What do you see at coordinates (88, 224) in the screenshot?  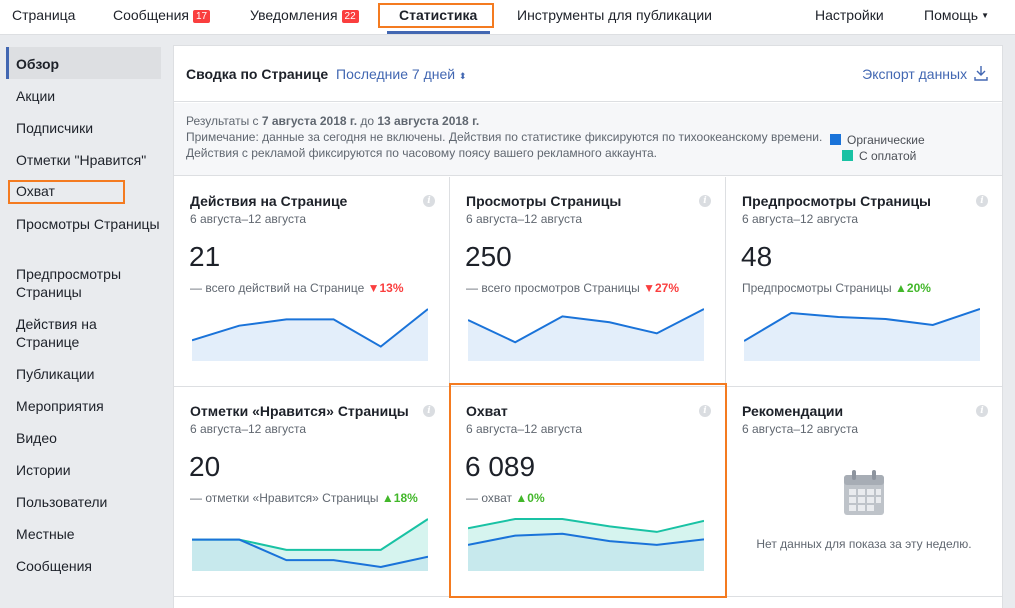 I see `sidebar-item-page-views: Просмотры Страницы` at bounding box center [88, 224].